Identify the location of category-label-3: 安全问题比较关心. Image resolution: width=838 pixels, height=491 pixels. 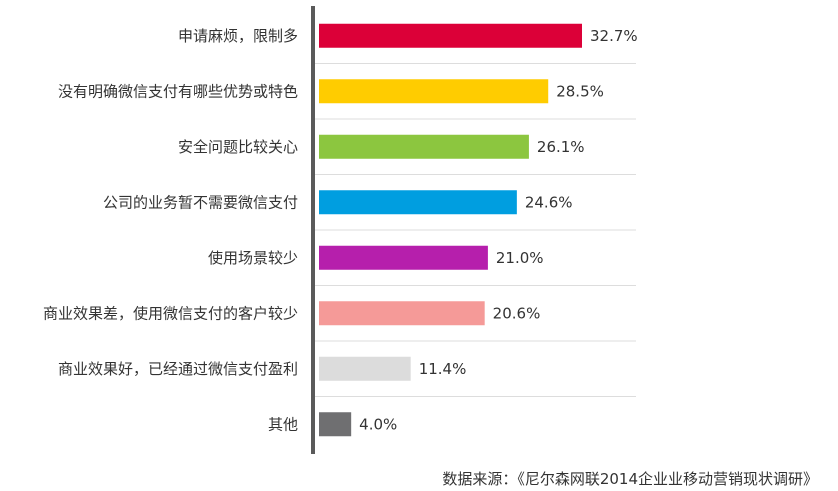
(238, 147).